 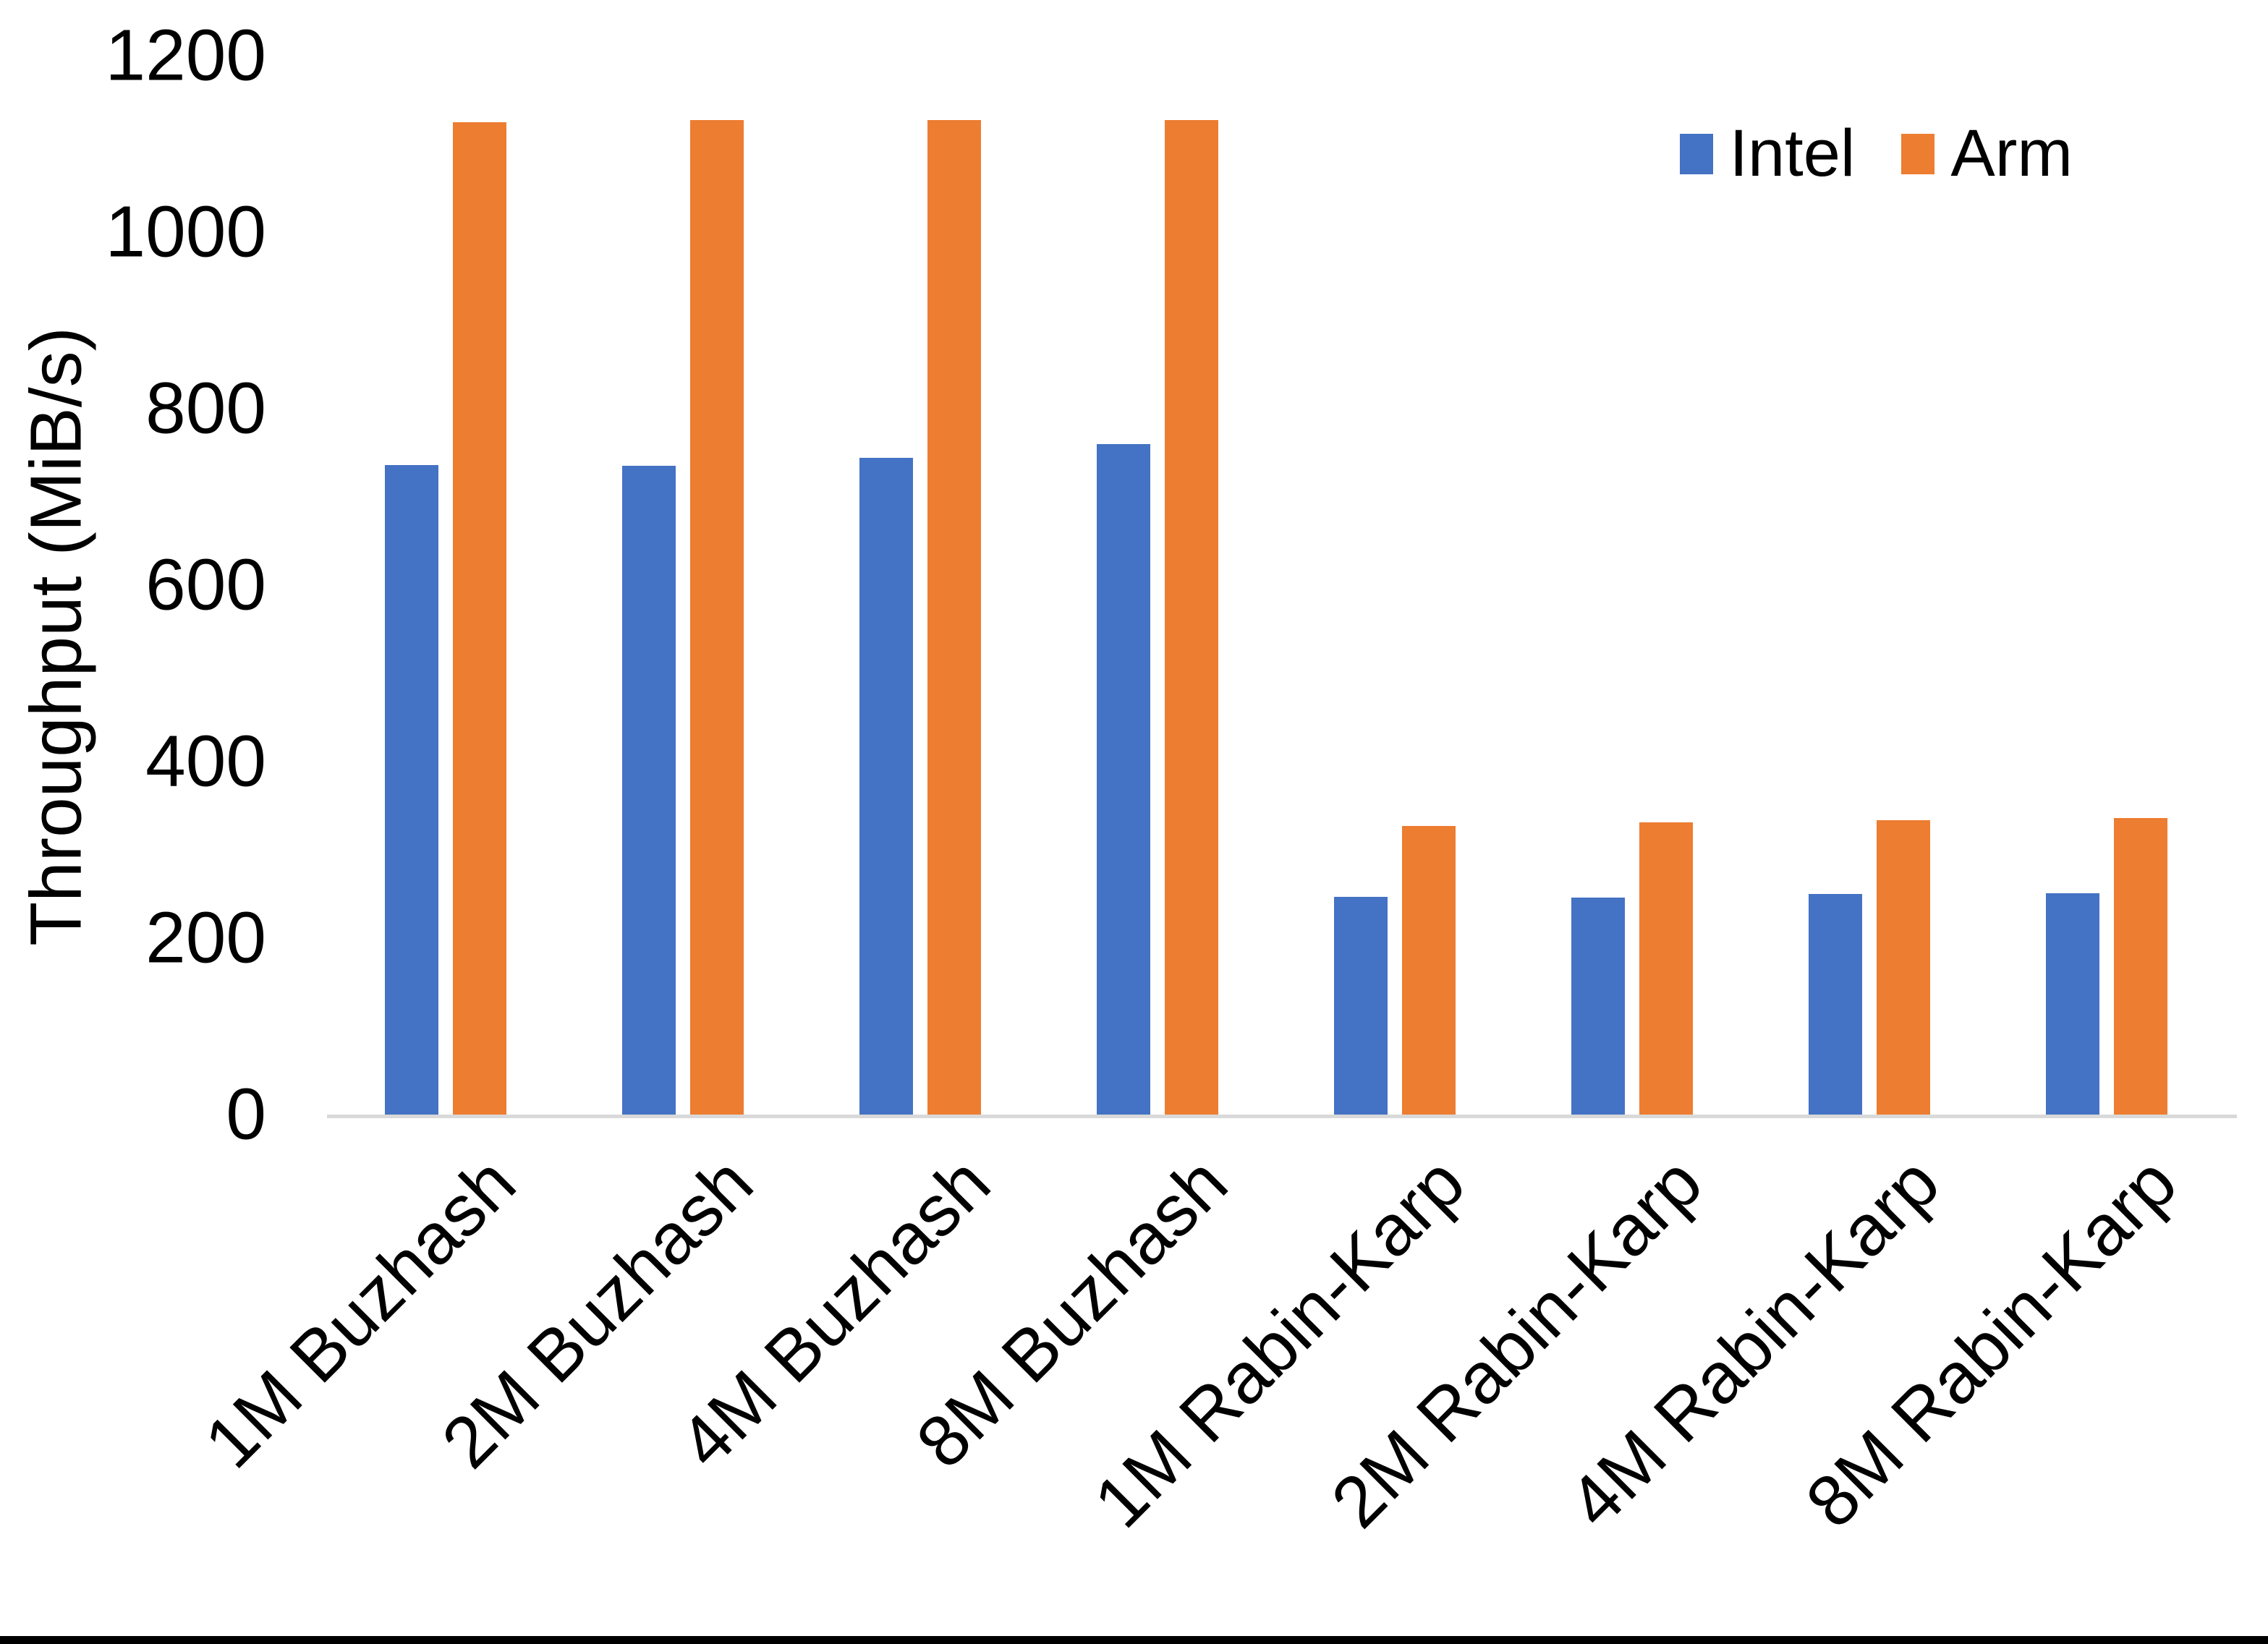 I want to click on bar-intel-4m-buzhash, so click(x=886, y=786).